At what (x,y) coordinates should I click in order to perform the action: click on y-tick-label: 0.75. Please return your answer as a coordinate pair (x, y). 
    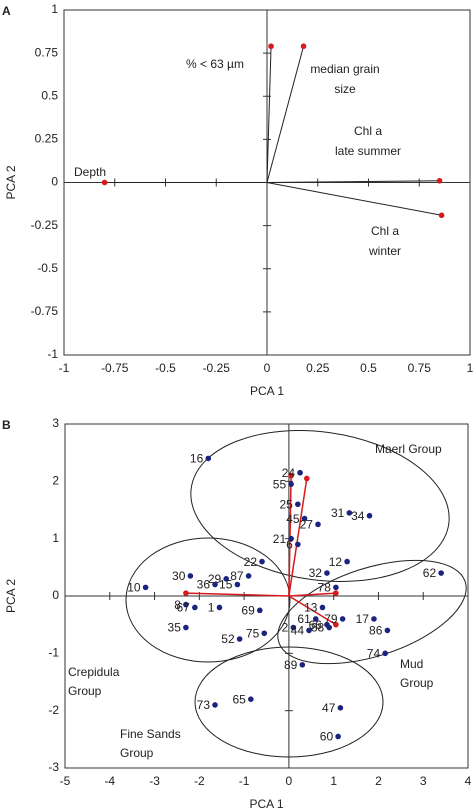
    Looking at the image, I should click on (47, 52).